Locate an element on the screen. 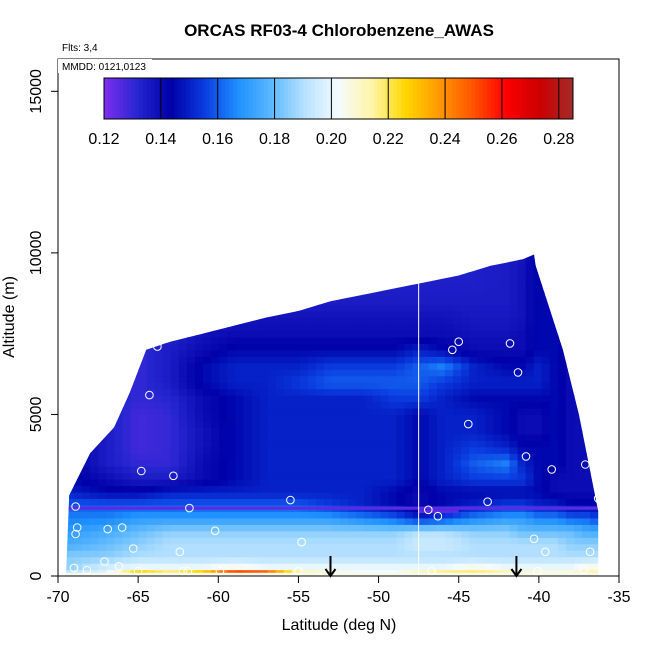 The image size is (650, 650). sample-point is located at coordinates (534, 539).